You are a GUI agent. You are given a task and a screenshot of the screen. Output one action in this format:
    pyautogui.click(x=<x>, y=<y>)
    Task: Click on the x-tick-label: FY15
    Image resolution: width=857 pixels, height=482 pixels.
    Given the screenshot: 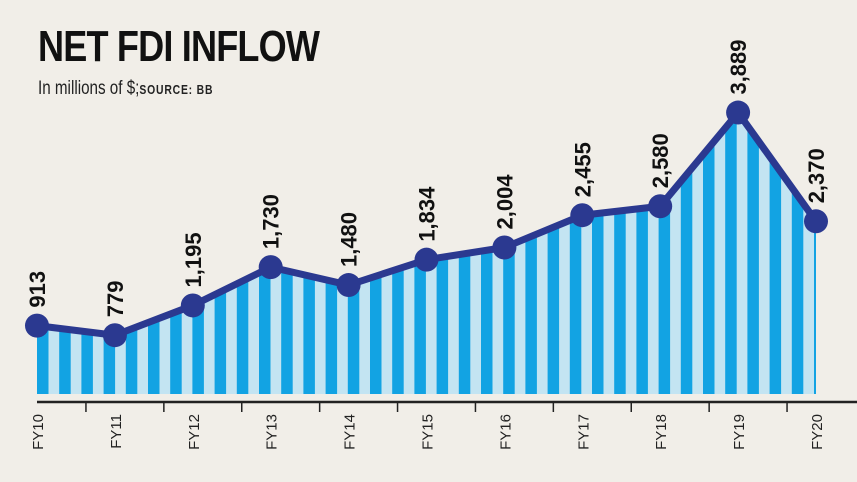 What is the action you would take?
    pyautogui.click(x=428, y=432)
    